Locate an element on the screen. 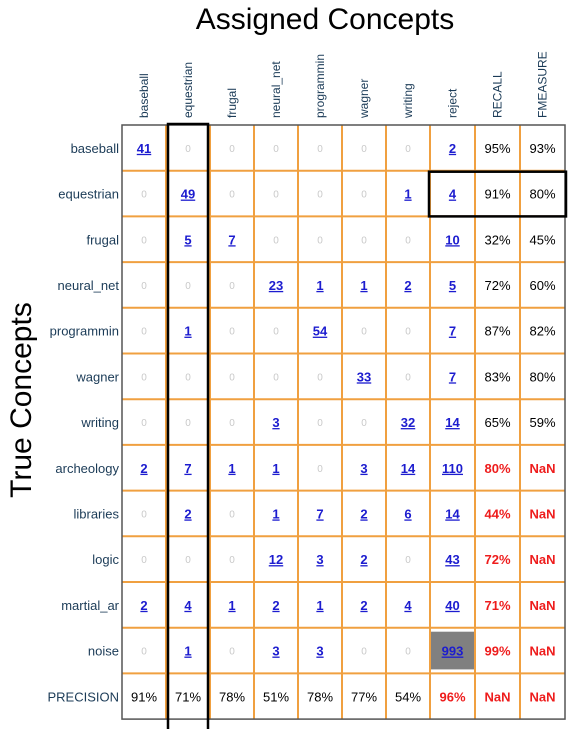  cell-programmin-link: 7 is located at coordinates (319, 513).